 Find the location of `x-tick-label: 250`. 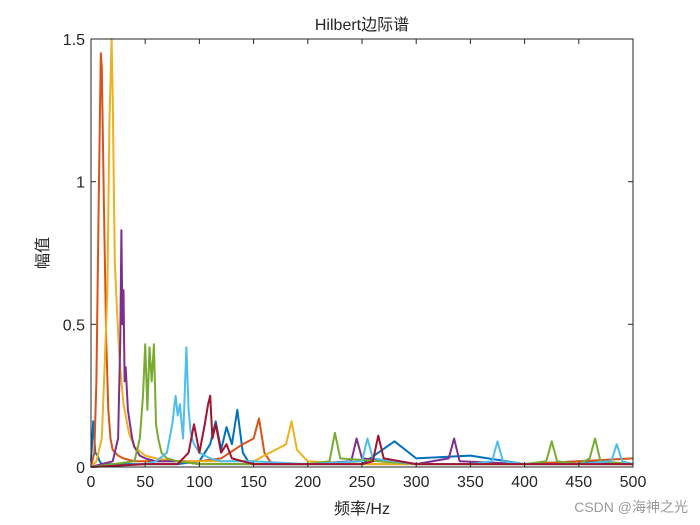

x-tick-label: 250 is located at coordinates (362, 482).